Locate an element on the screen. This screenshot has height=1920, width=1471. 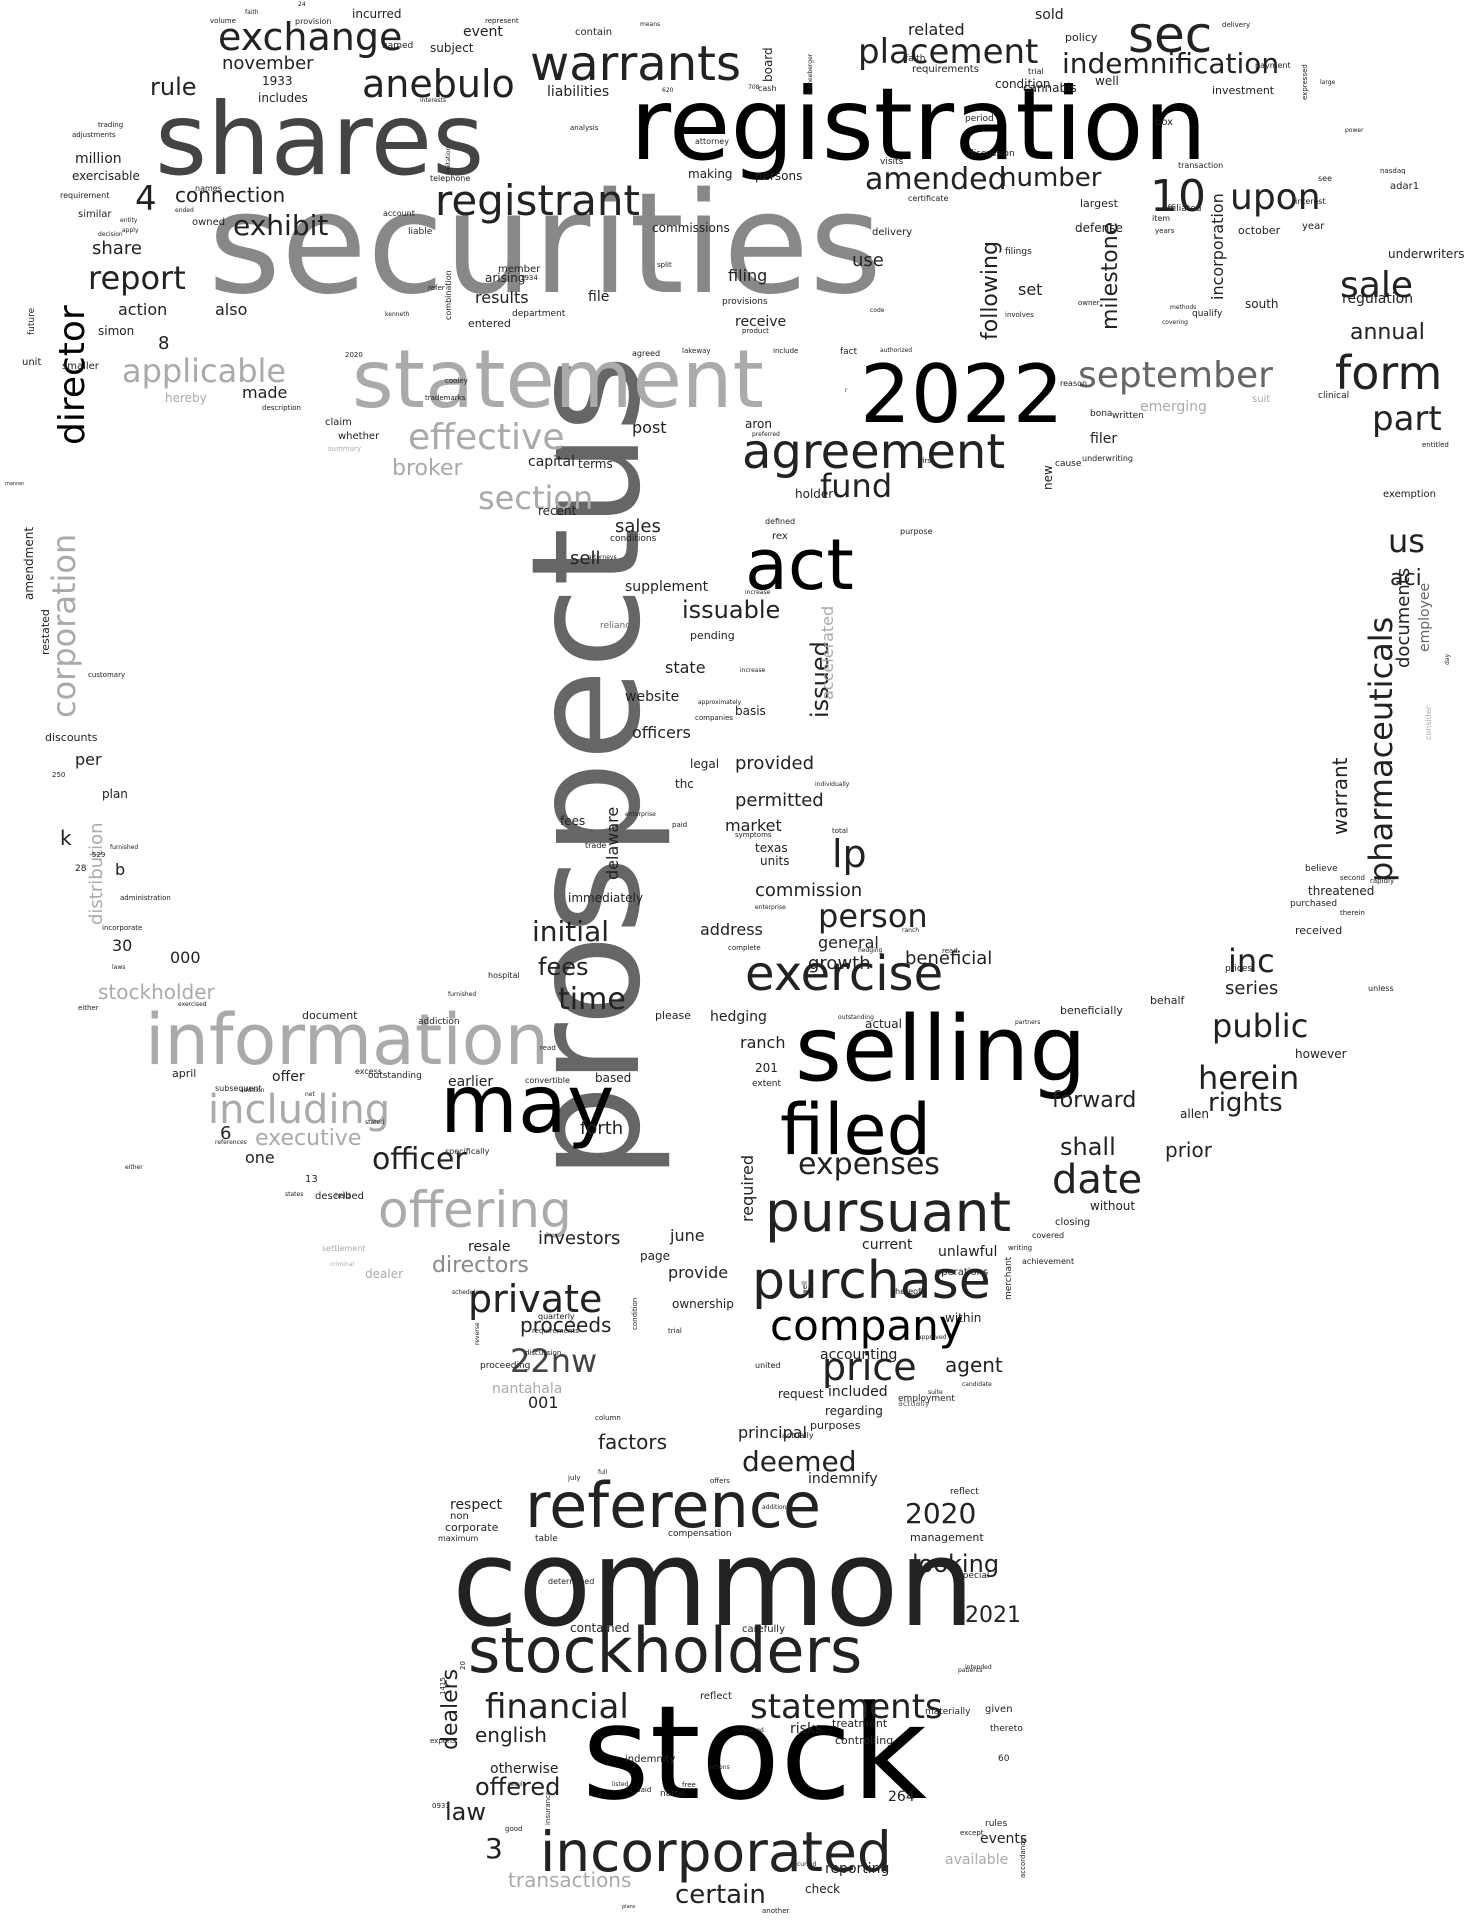
word-department: 2020 is located at coordinates (354, 355).